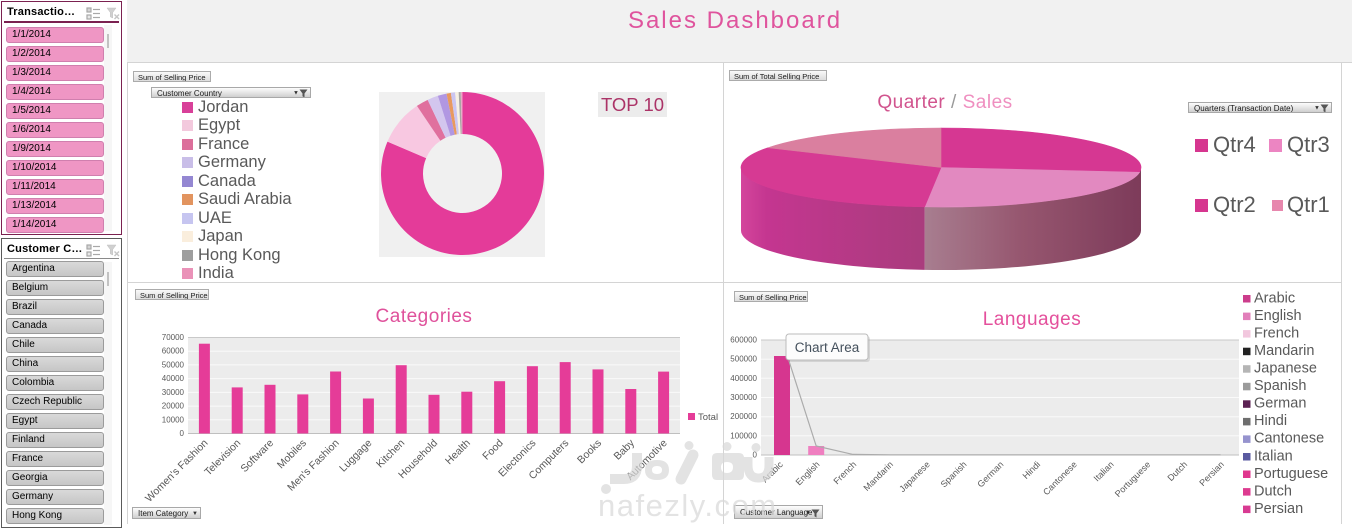 Image resolution: width=1352 pixels, height=528 pixels. Describe the element at coordinates (743, 416) in the screenshot. I see `svg-text: 200000` at that location.